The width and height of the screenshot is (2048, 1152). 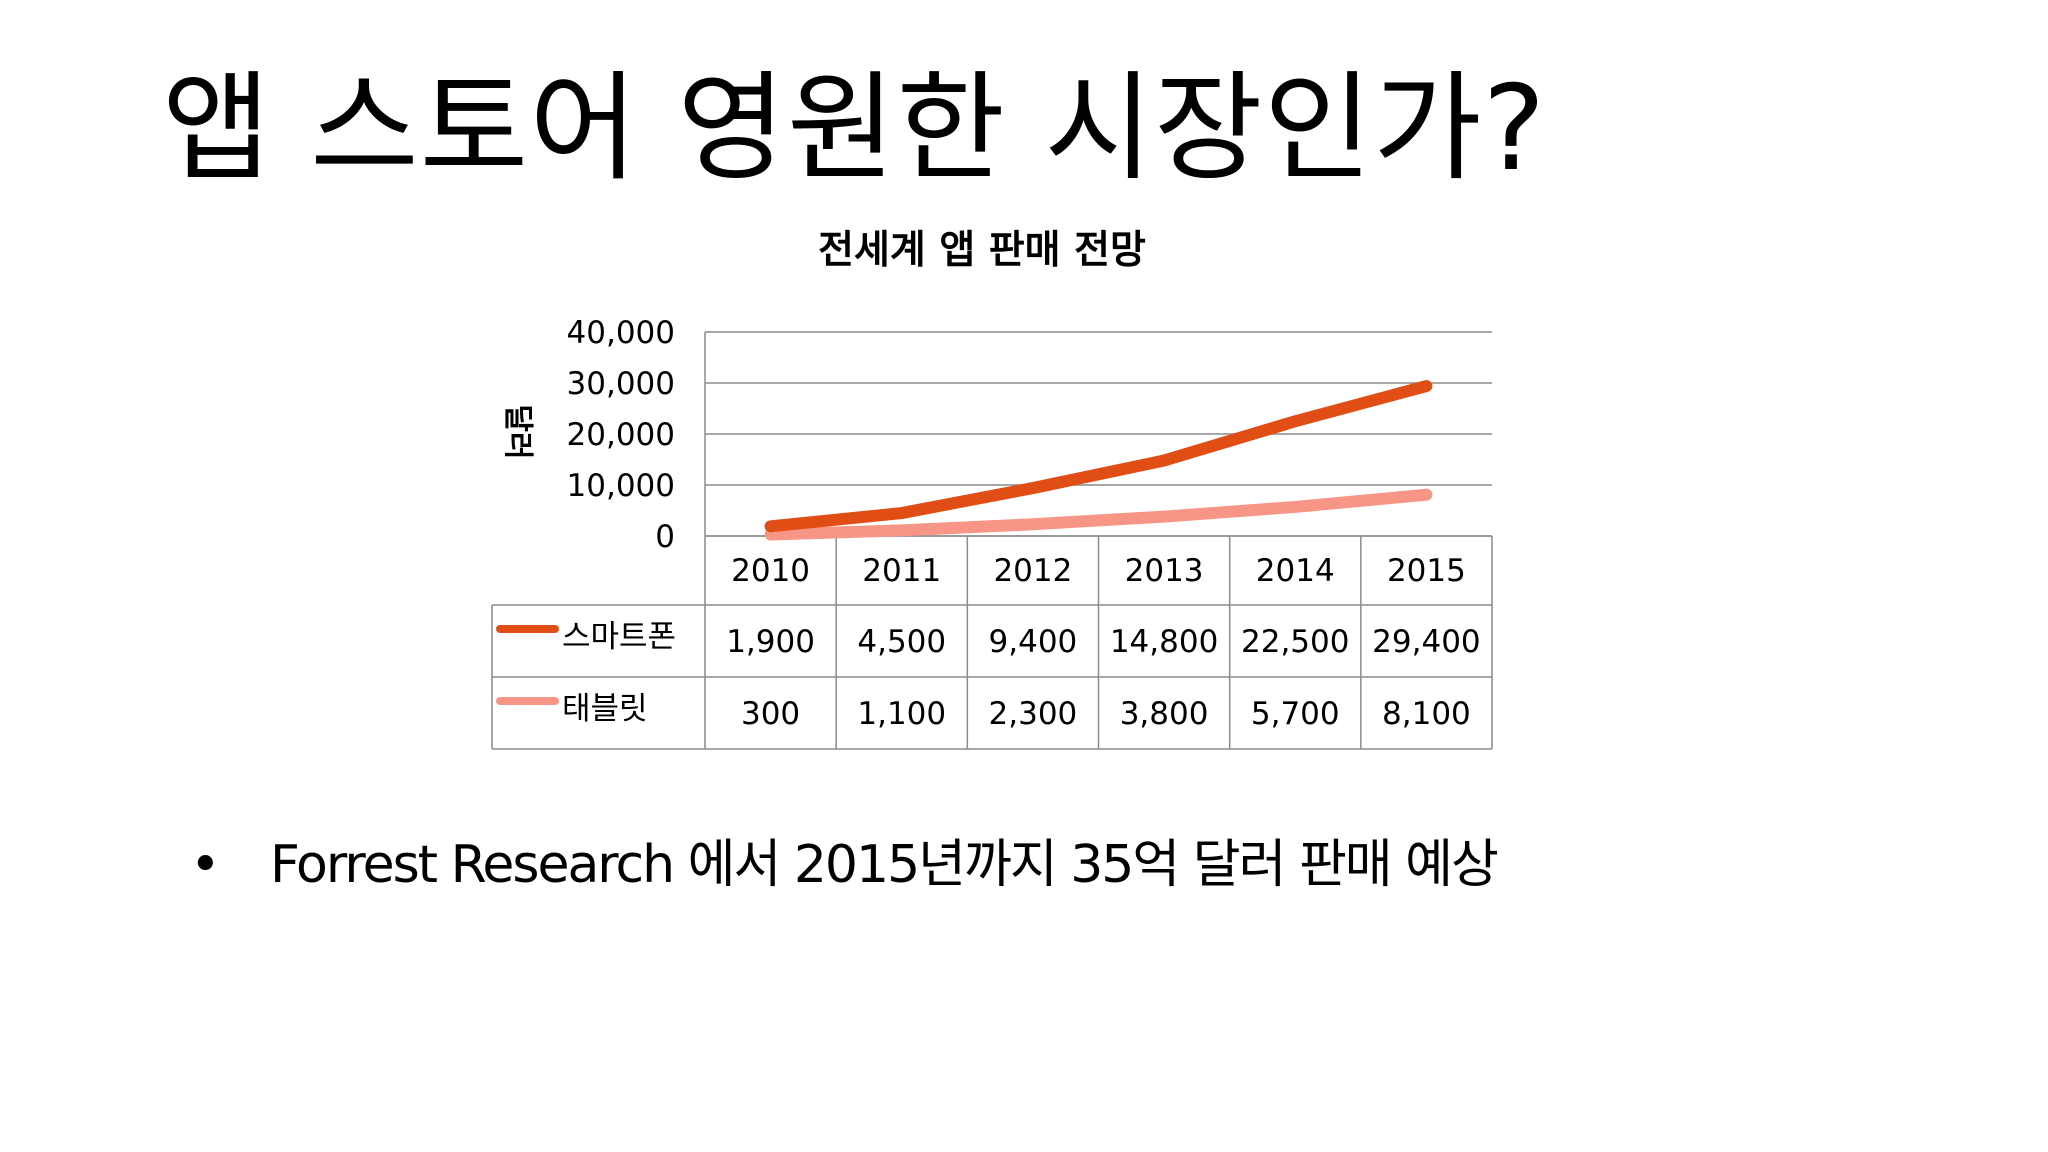 I want to click on data-label: 3,800, so click(x=1164, y=714).